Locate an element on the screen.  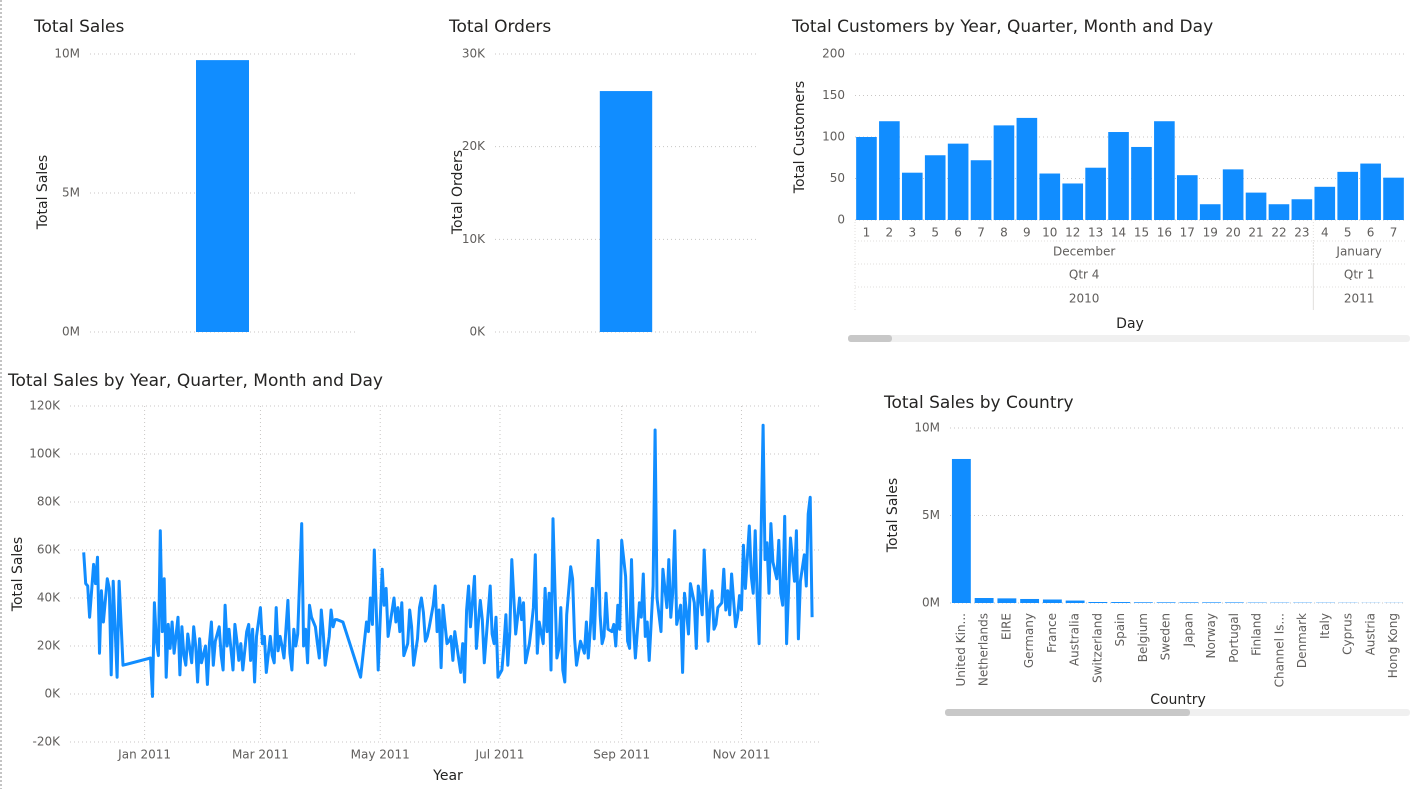
x-tick-label: Japan is located at coordinates (1188, 630).